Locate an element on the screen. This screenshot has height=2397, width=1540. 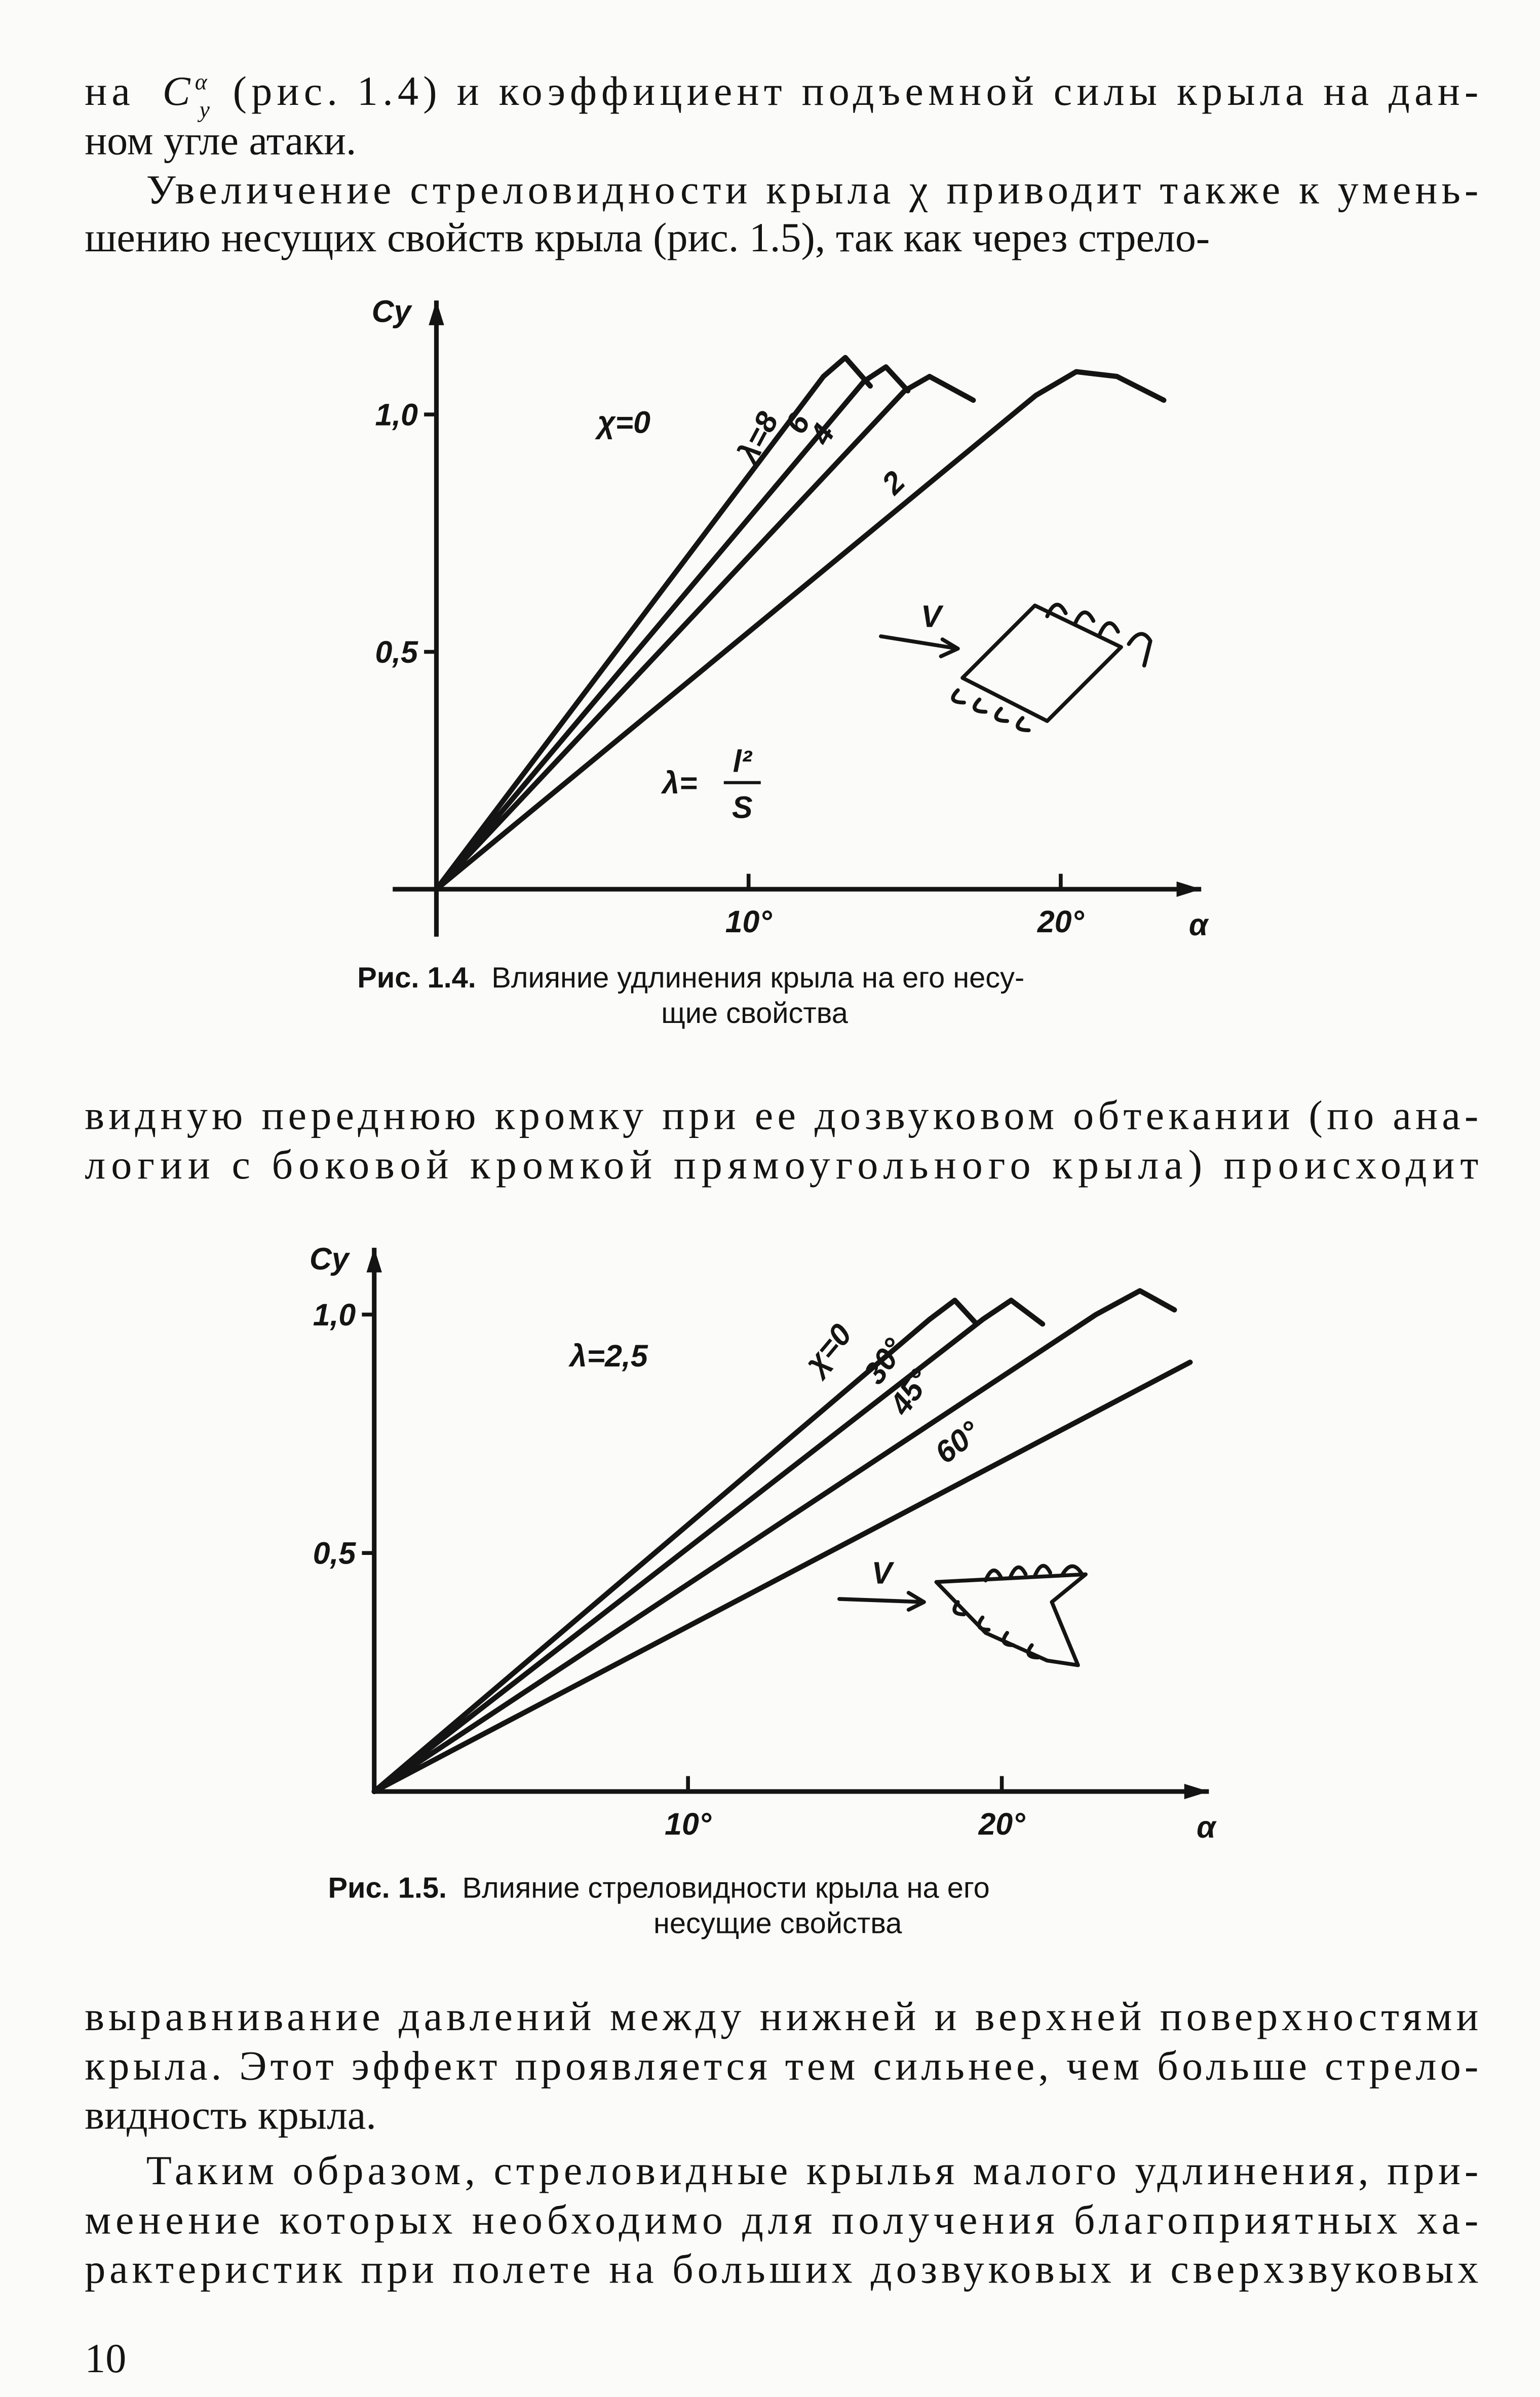
figure-caption: несущие свойства is located at coordinates (777, 1924).